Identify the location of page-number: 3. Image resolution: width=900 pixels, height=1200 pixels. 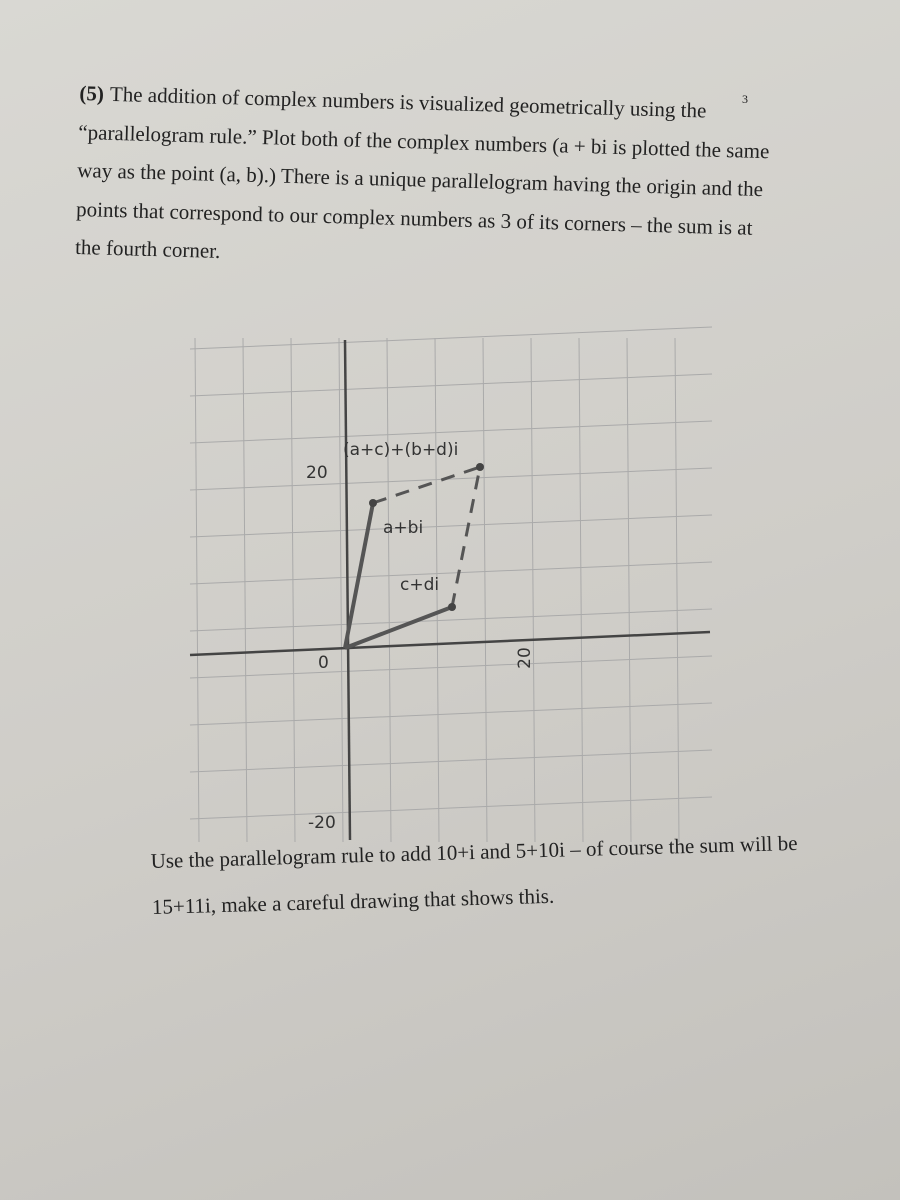
(745, 99).